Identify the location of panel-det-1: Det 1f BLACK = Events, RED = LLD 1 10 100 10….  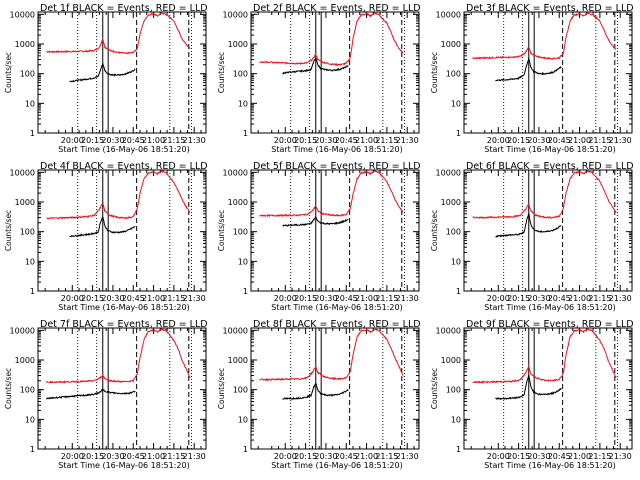
(106, 78).